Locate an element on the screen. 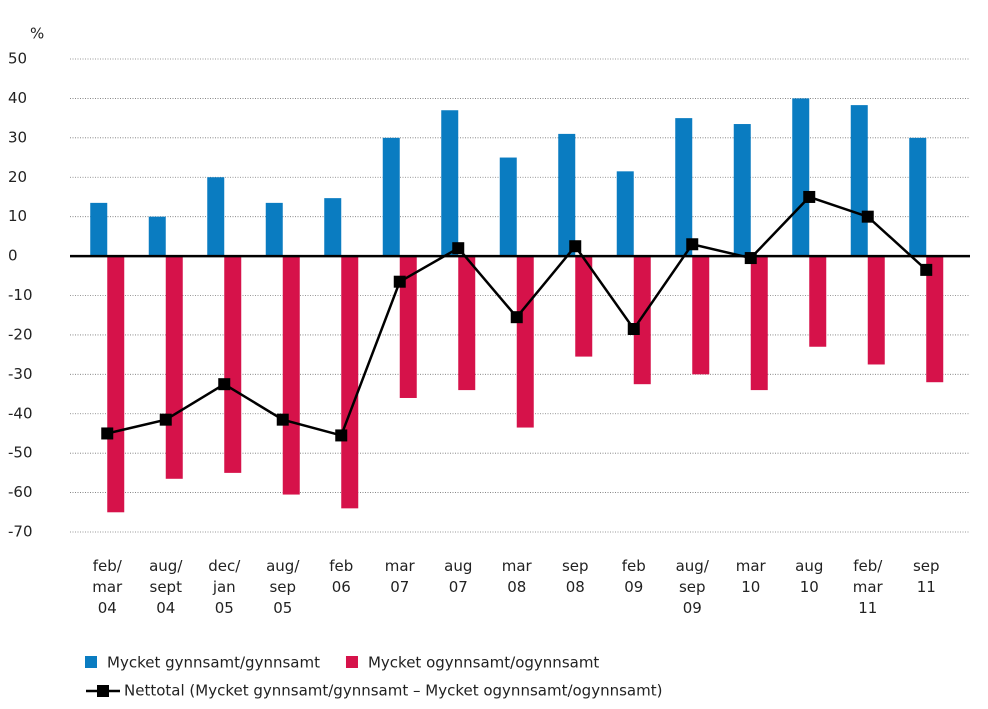  x-tick-label: aug/sept 04 is located at coordinates (166, 587).